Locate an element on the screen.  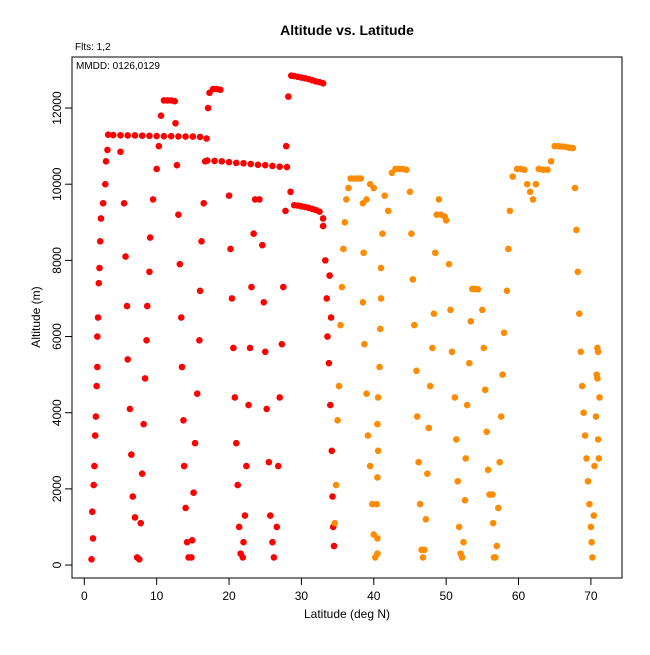
y-tick-label: 10000 is located at coordinates (57, 184).